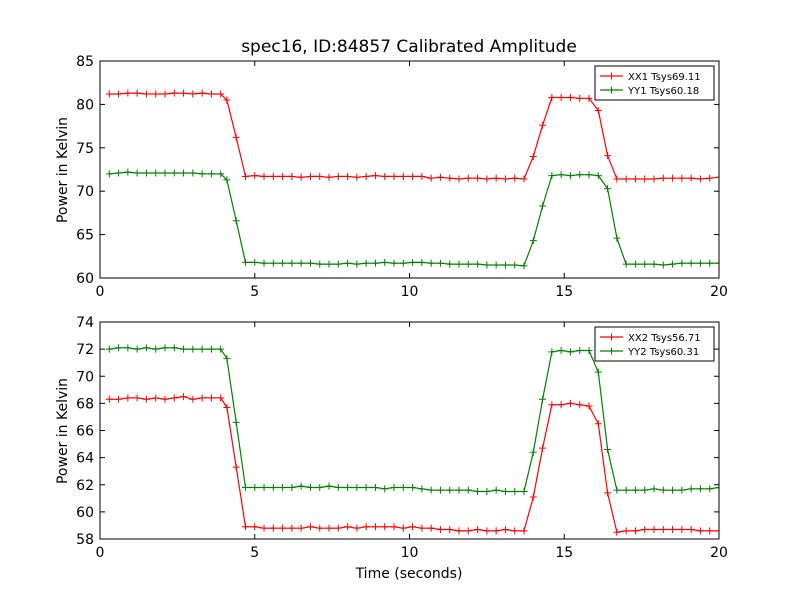 This screenshot has width=800, height=600. What do you see at coordinates (85, 377) in the screenshot?
I see `bottom-y-tick-label: 70` at bounding box center [85, 377].